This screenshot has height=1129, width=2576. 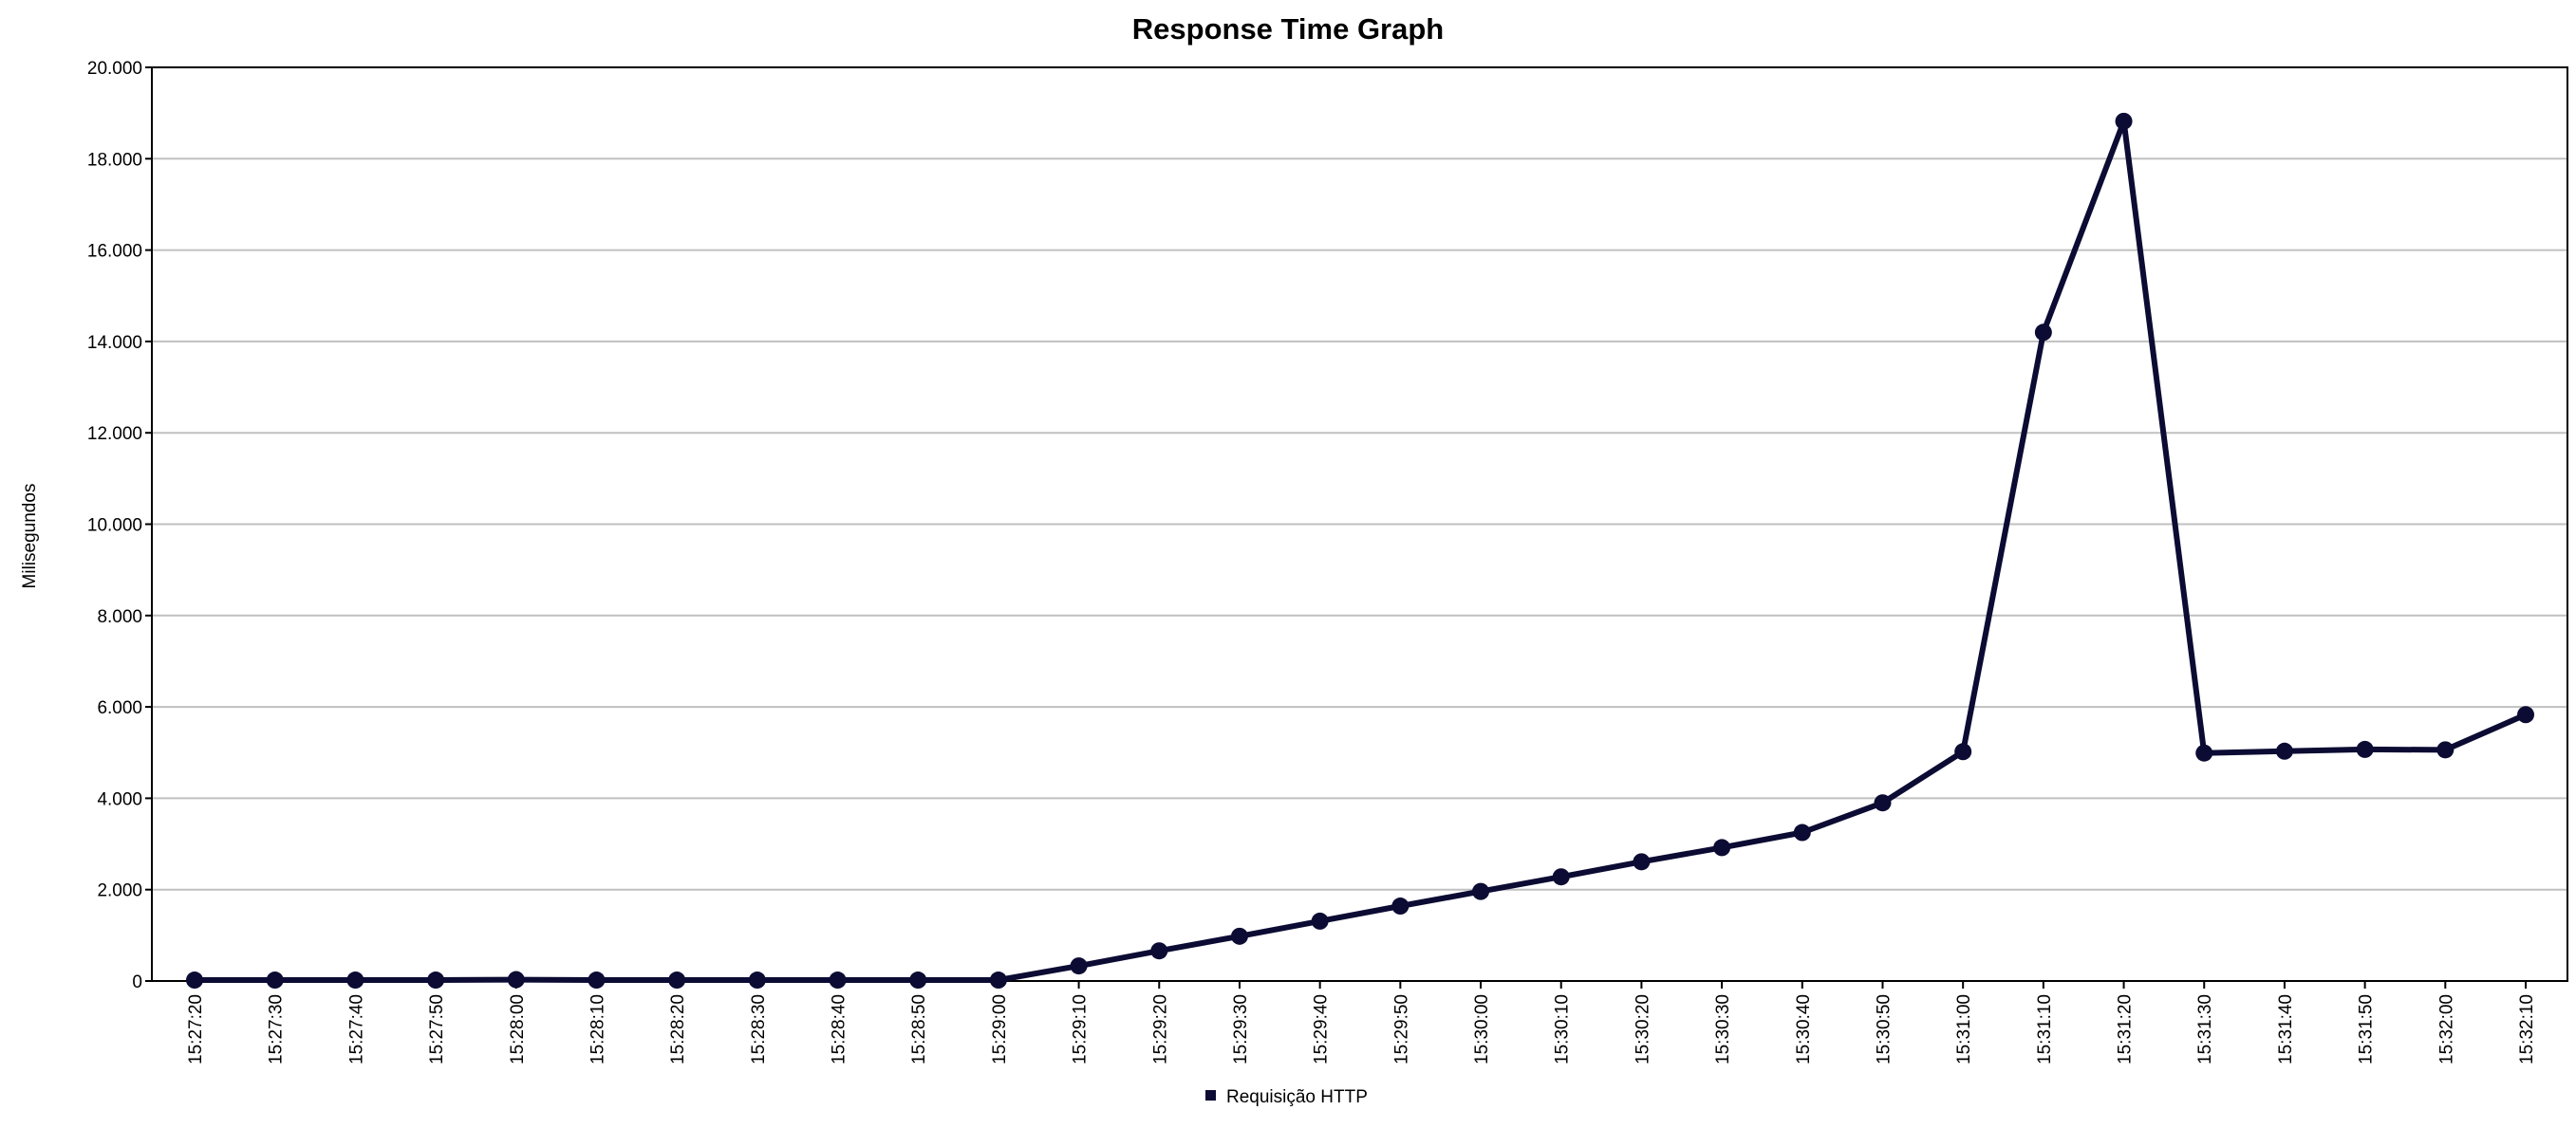 I want to click on x-tick-label: 15:30:20, so click(x=1643, y=1029).